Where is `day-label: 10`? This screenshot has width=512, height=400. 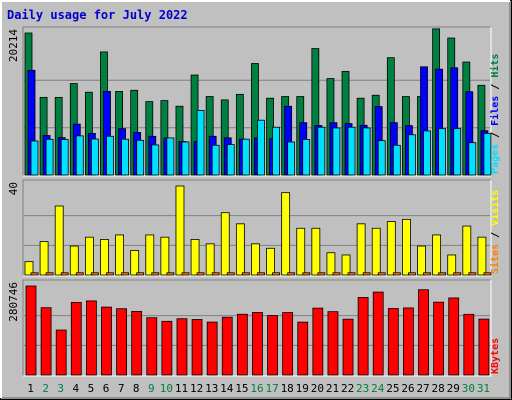 day-label: 10 is located at coordinates (166, 388).